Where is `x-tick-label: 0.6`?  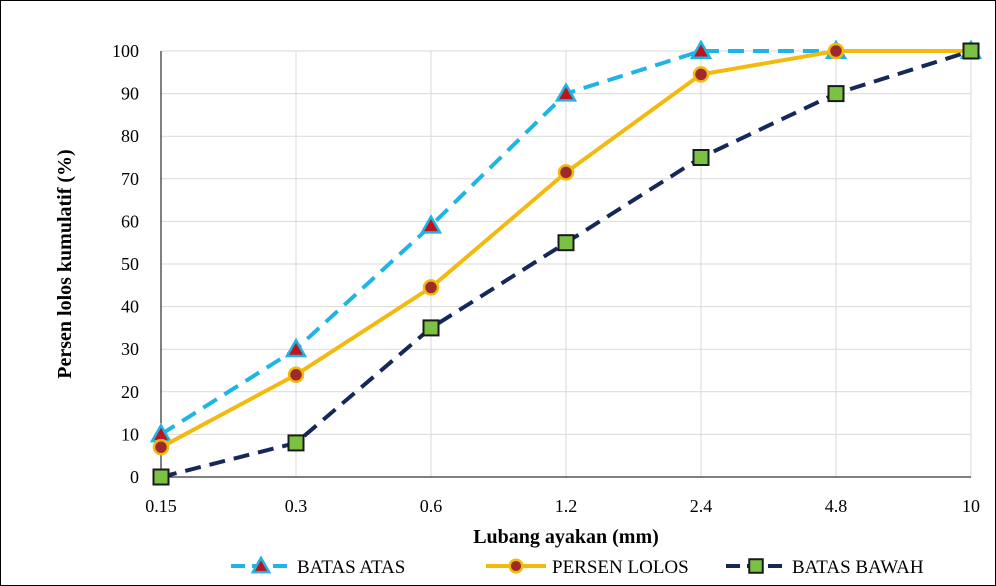 x-tick-label: 0.6 is located at coordinates (431, 506).